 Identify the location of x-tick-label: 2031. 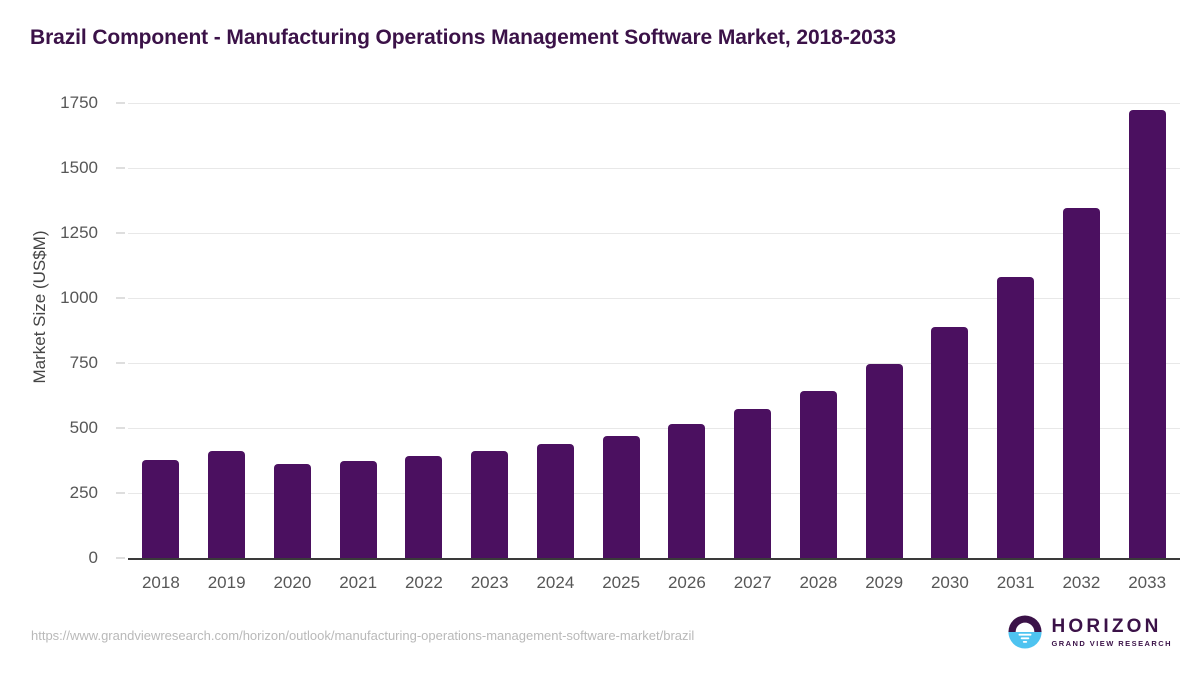
(1015, 582).